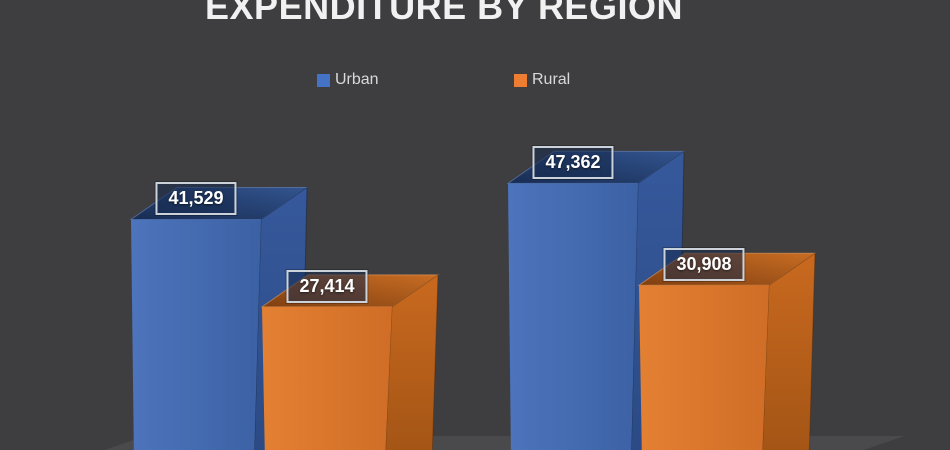  What do you see at coordinates (327, 286) in the screenshot?
I see `data-label-rural-1: 27,414` at bounding box center [327, 286].